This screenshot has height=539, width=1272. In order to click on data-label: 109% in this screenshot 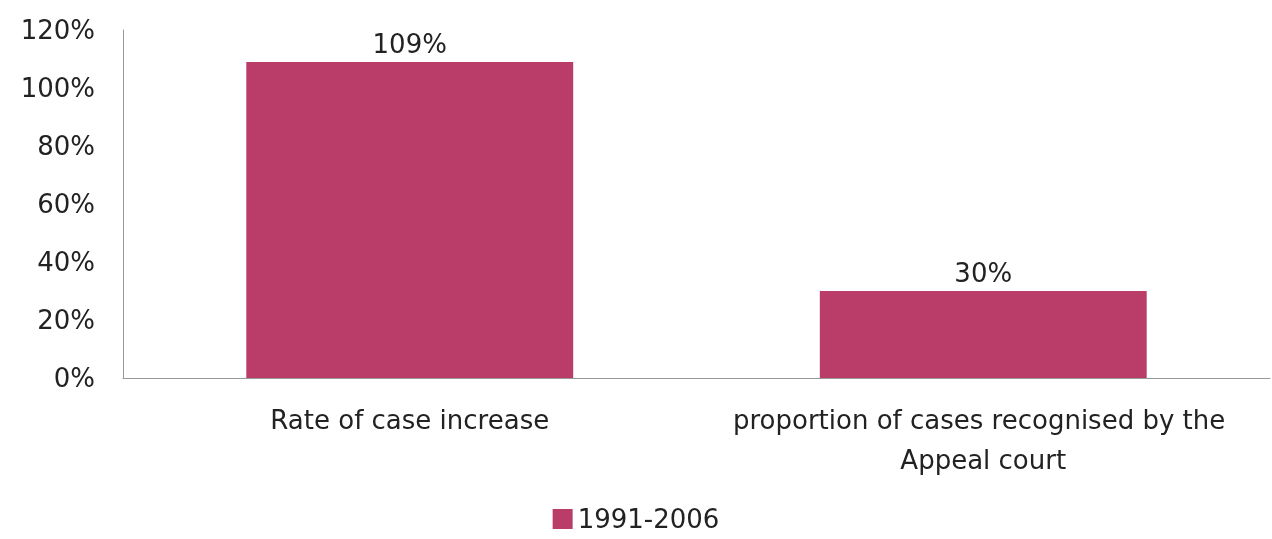, I will do `click(409, 43)`.